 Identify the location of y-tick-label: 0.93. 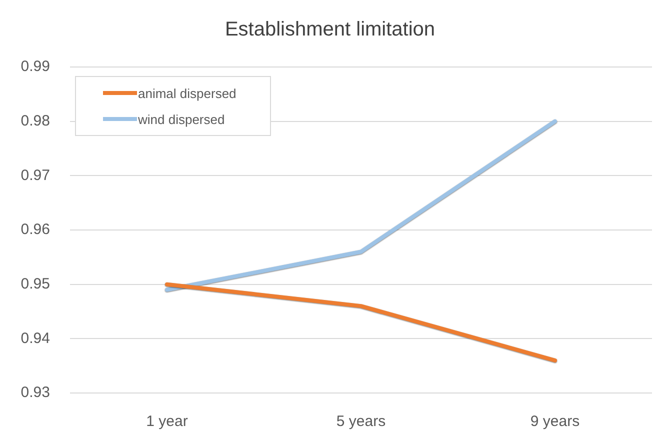
(35, 393).